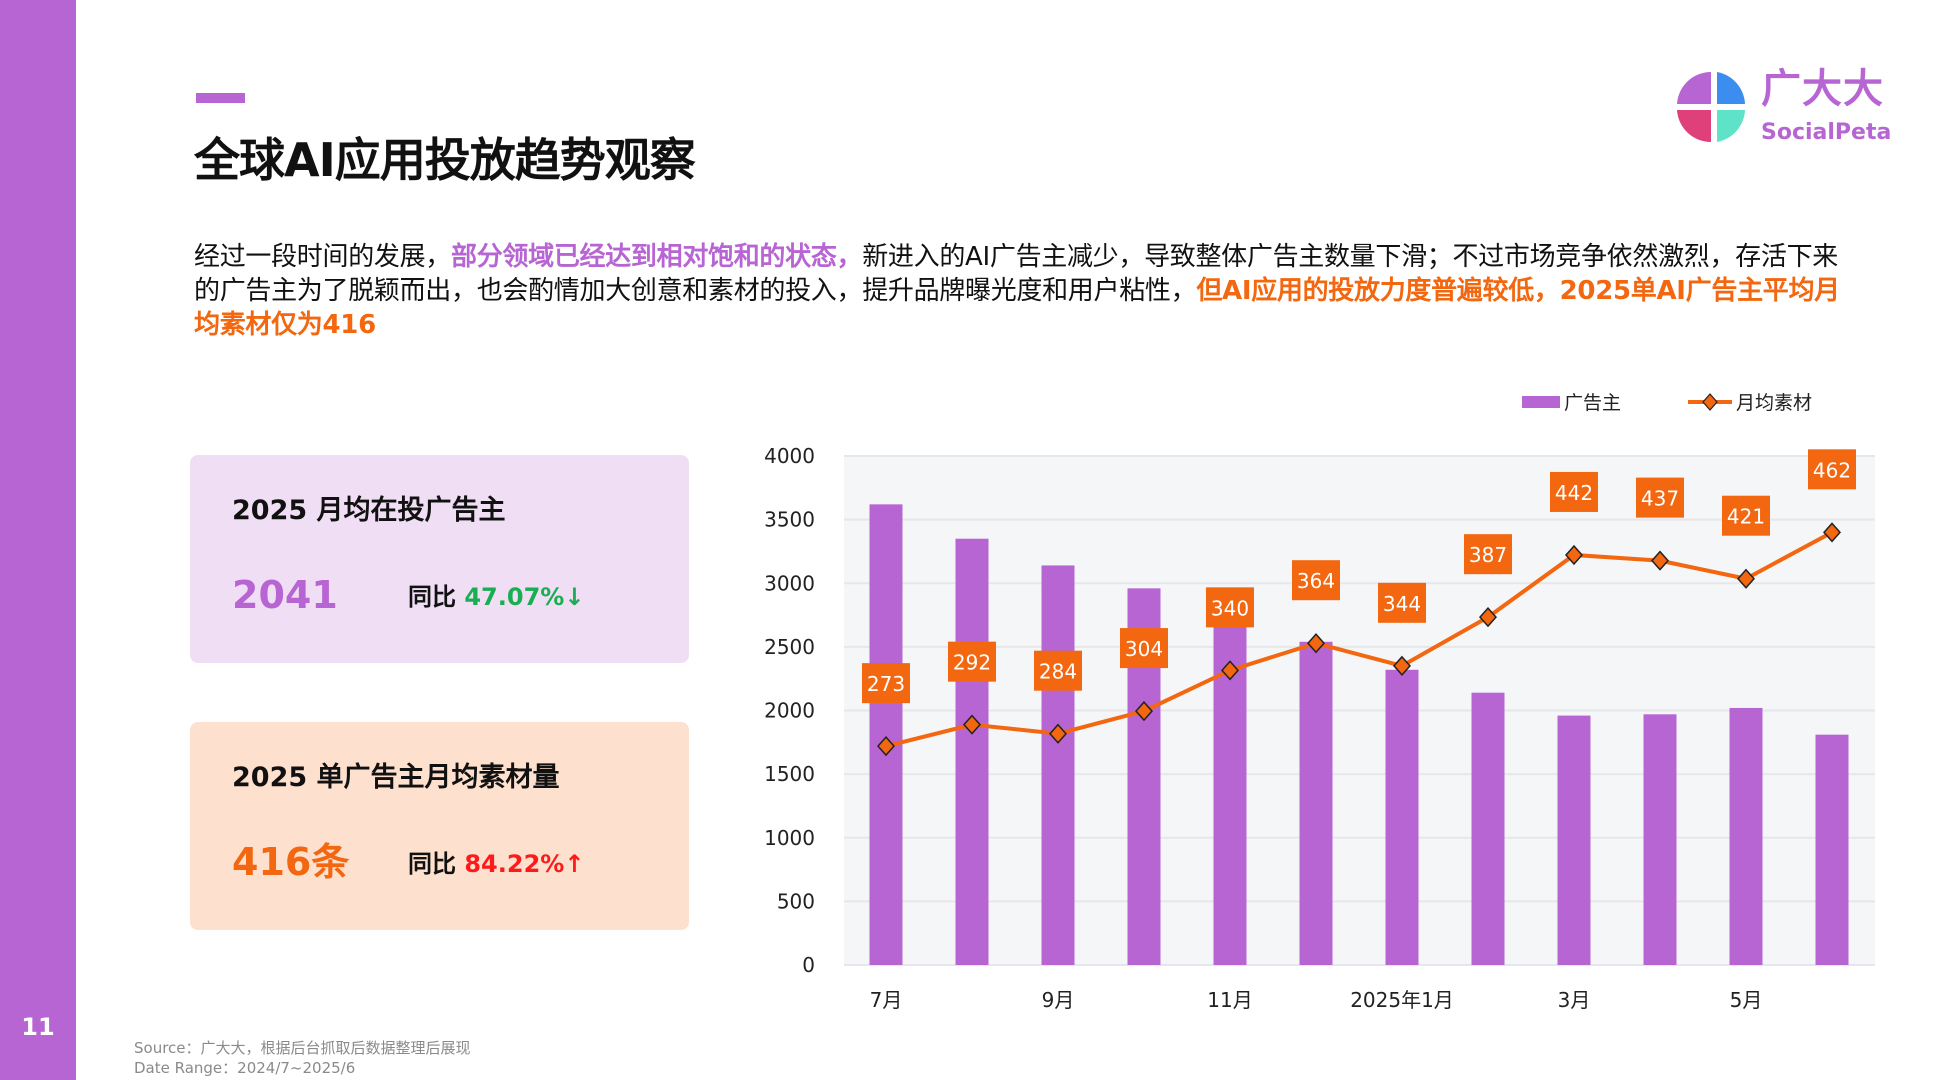 The width and height of the screenshot is (1938, 1080). I want to click on logo-text-en: SocialPeta, so click(1826, 132).